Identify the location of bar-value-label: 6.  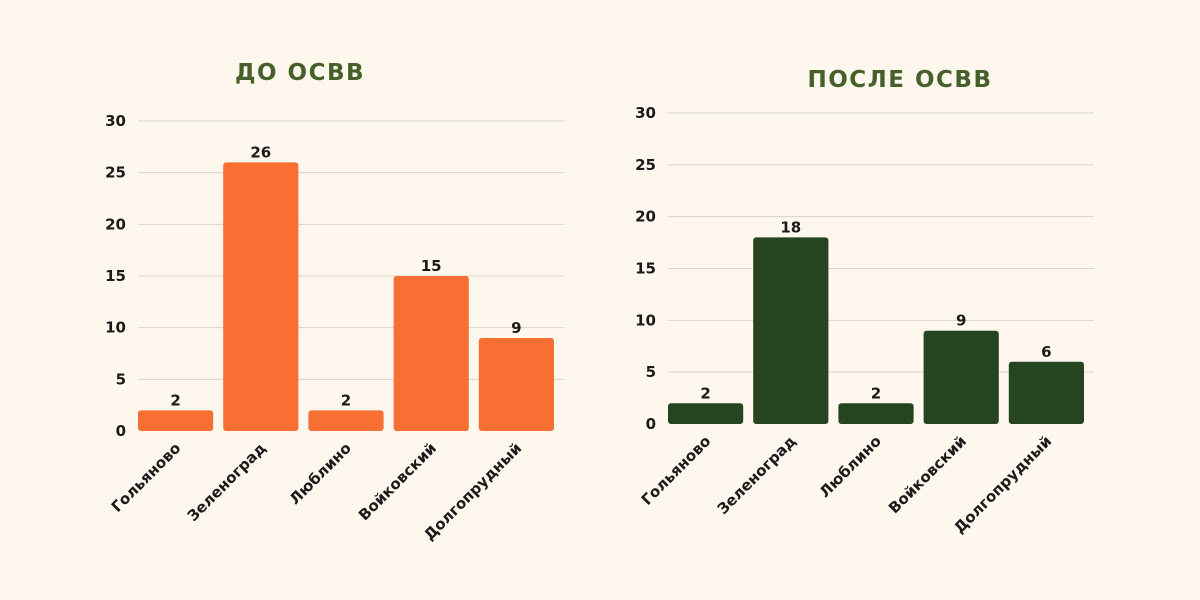
(1046, 352).